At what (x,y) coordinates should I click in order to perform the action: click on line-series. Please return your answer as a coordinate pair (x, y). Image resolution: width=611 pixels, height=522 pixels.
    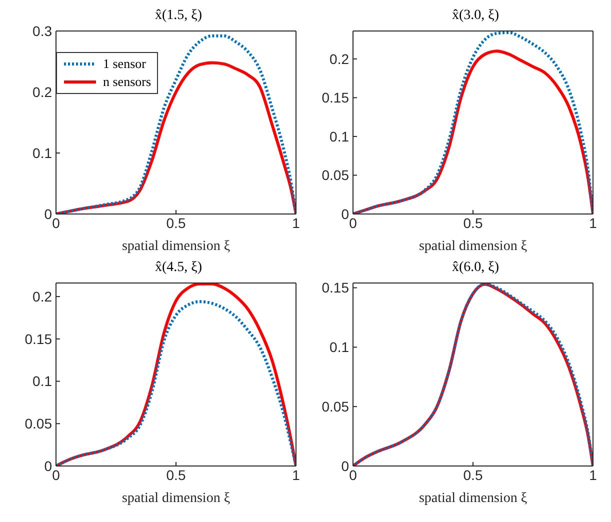
    Looking at the image, I should click on (473, 374).